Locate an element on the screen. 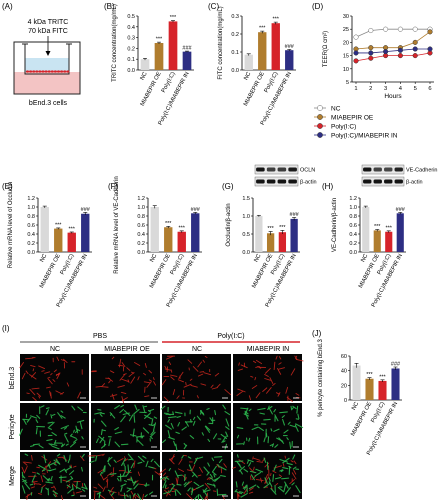  panel-letter-e: (E) is located at coordinates (7, 186).